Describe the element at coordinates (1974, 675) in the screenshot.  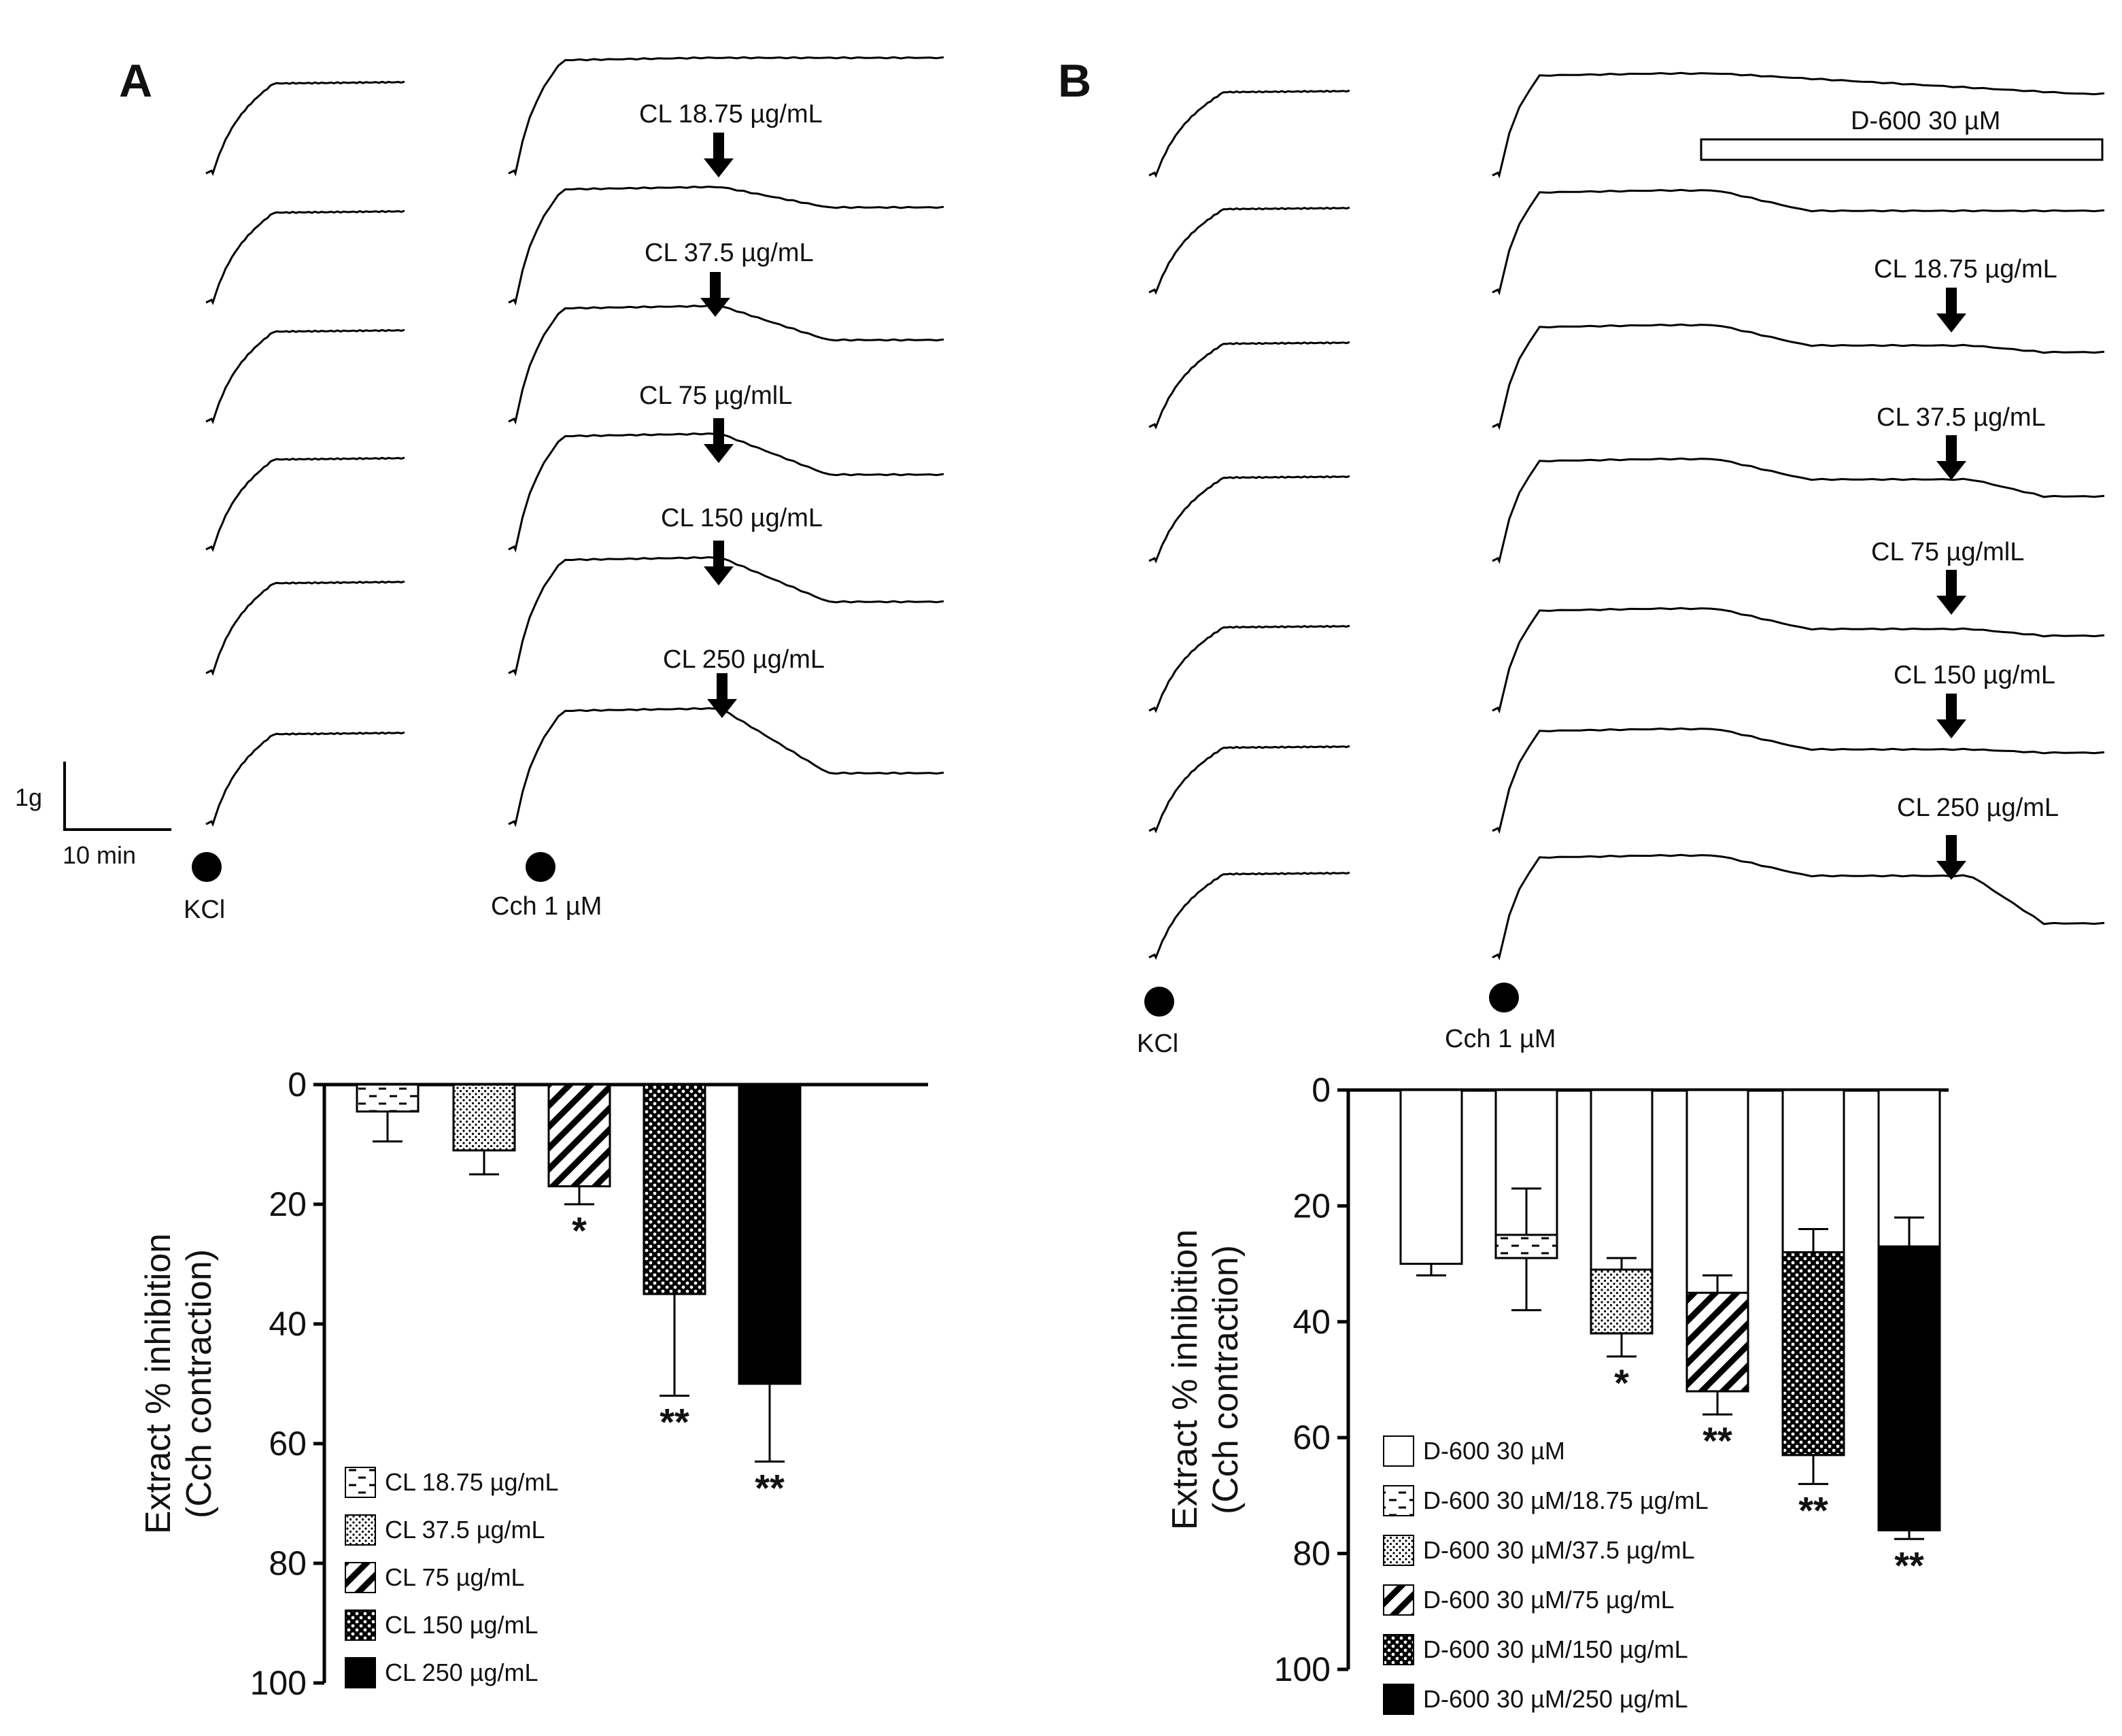
I see `dose-label: CL 150 µg/mL` at that location.